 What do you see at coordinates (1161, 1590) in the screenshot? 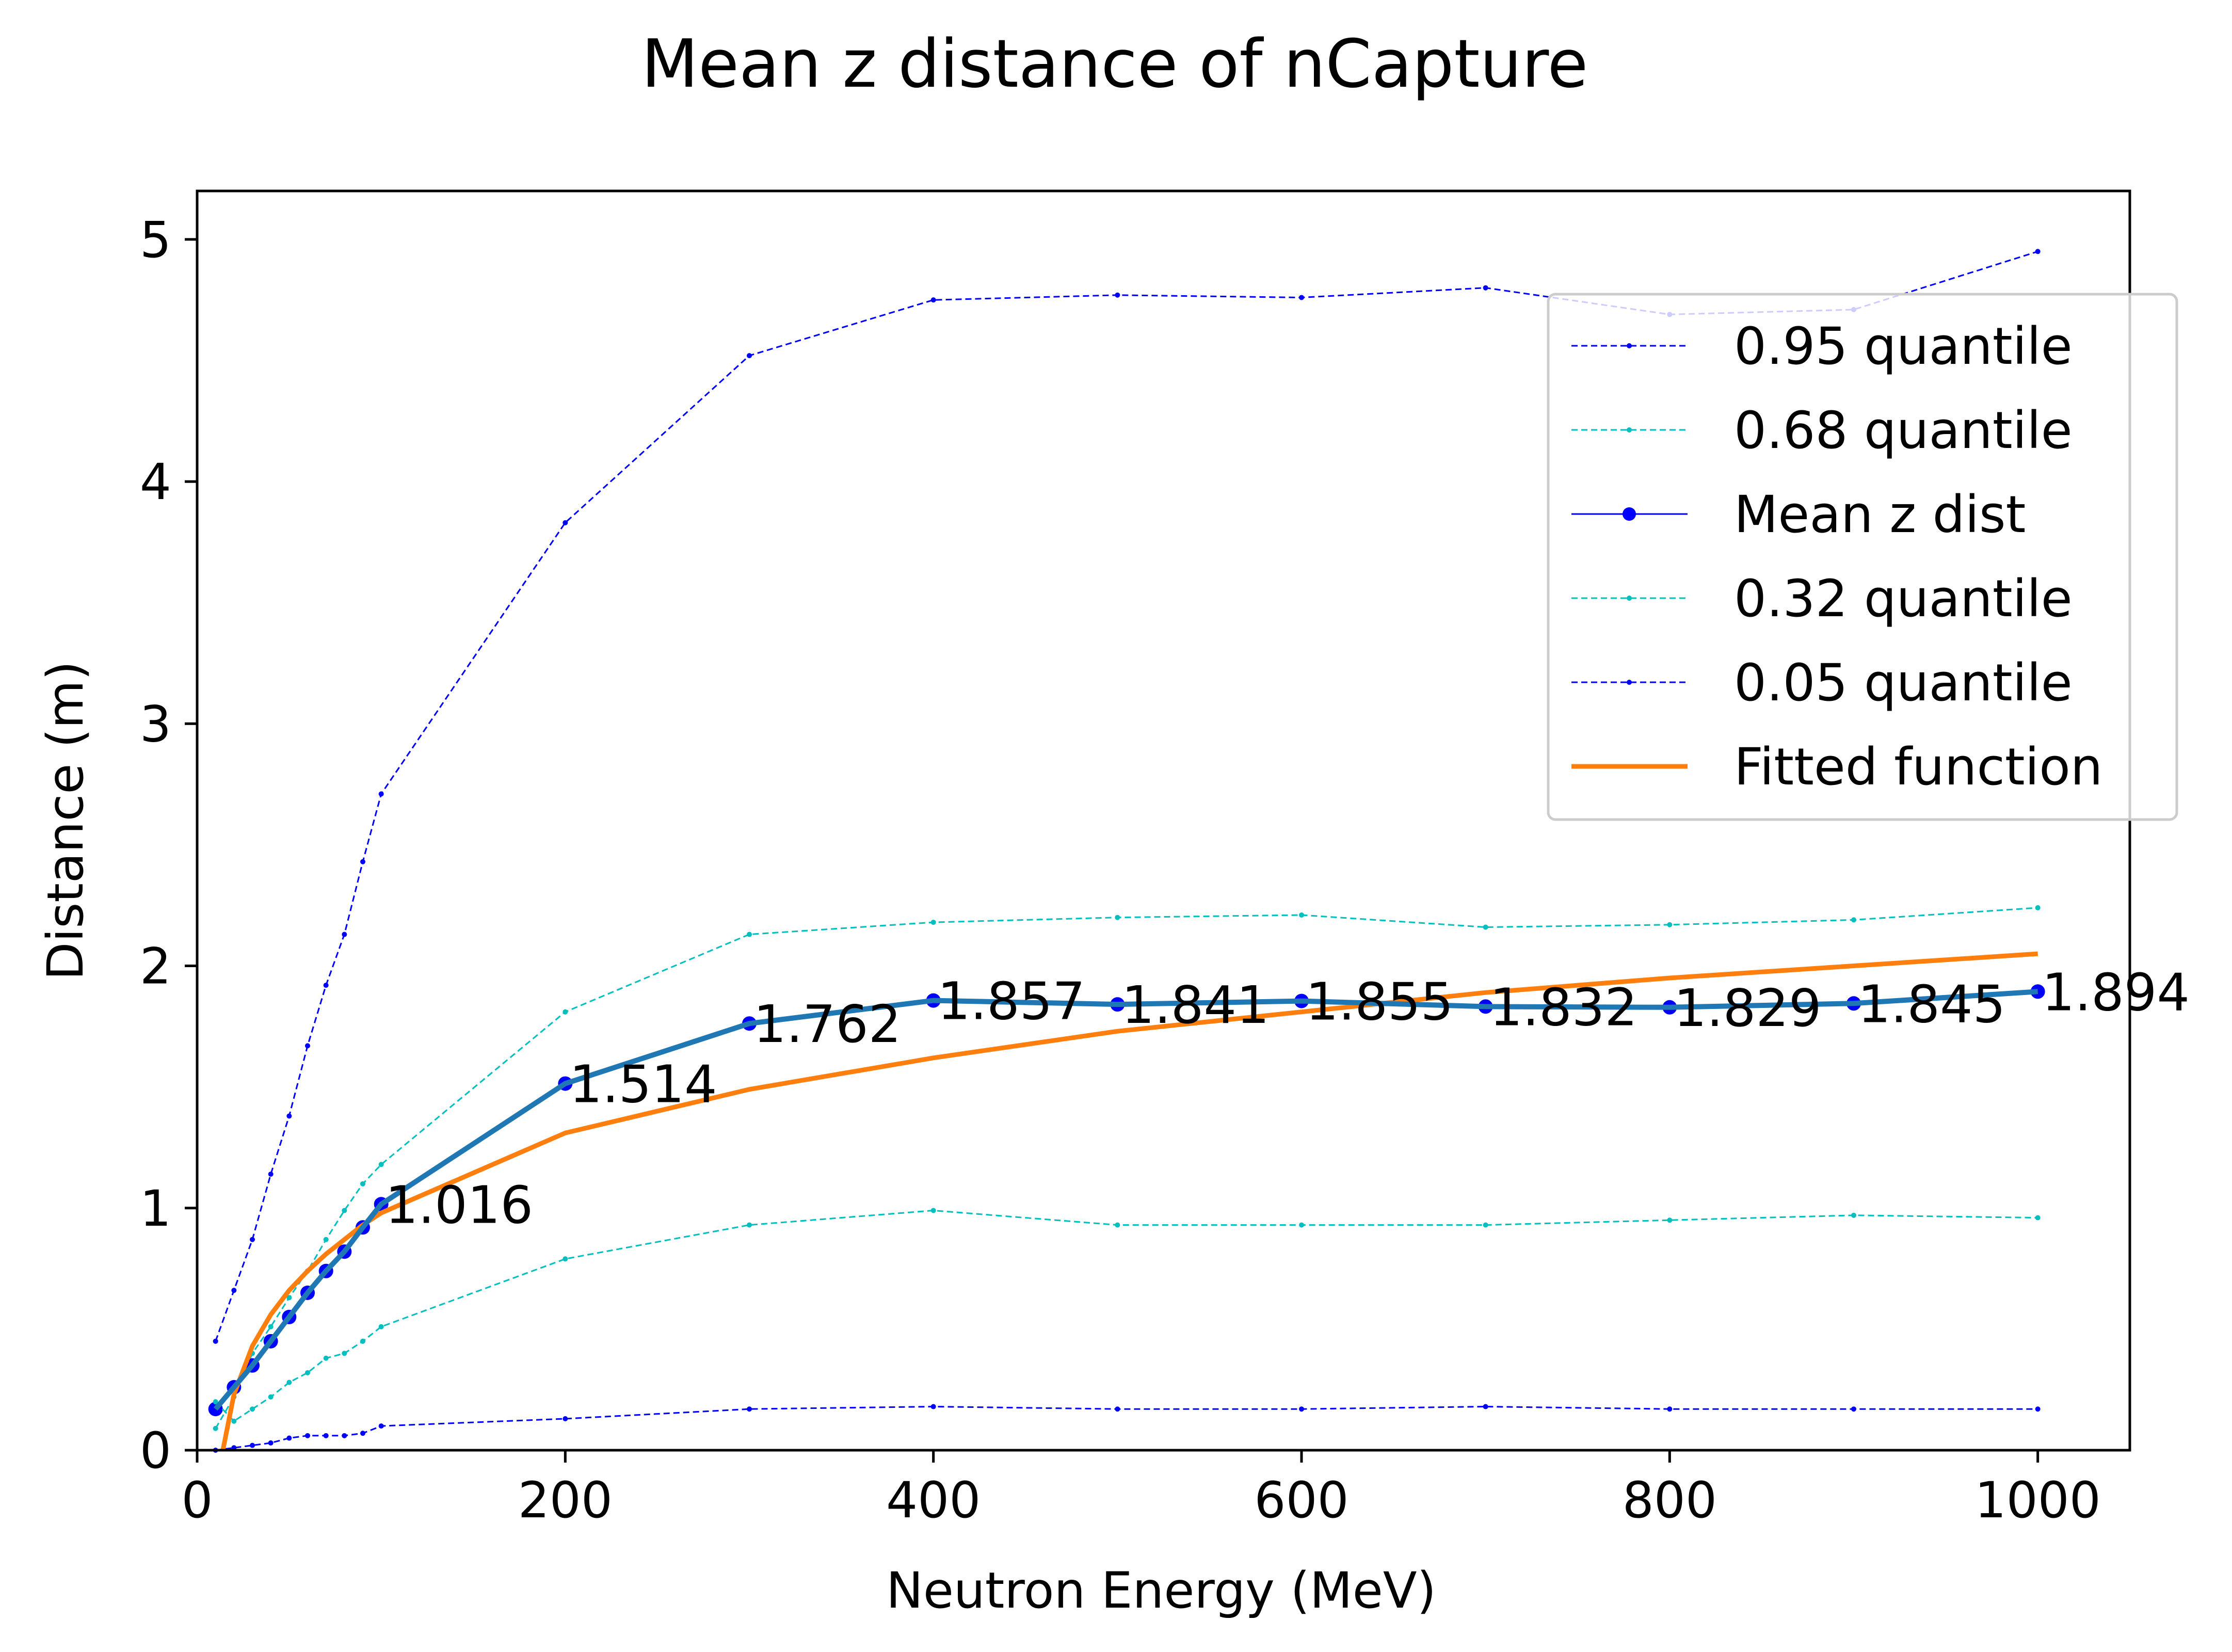
I see `x-axis-label: Neutron Energy (MeV)` at bounding box center [1161, 1590].